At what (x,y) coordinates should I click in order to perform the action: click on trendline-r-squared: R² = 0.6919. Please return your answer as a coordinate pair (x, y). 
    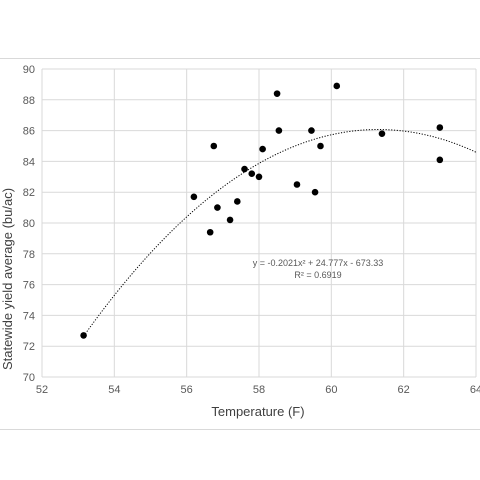
    Looking at the image, I should click on (317, 275).